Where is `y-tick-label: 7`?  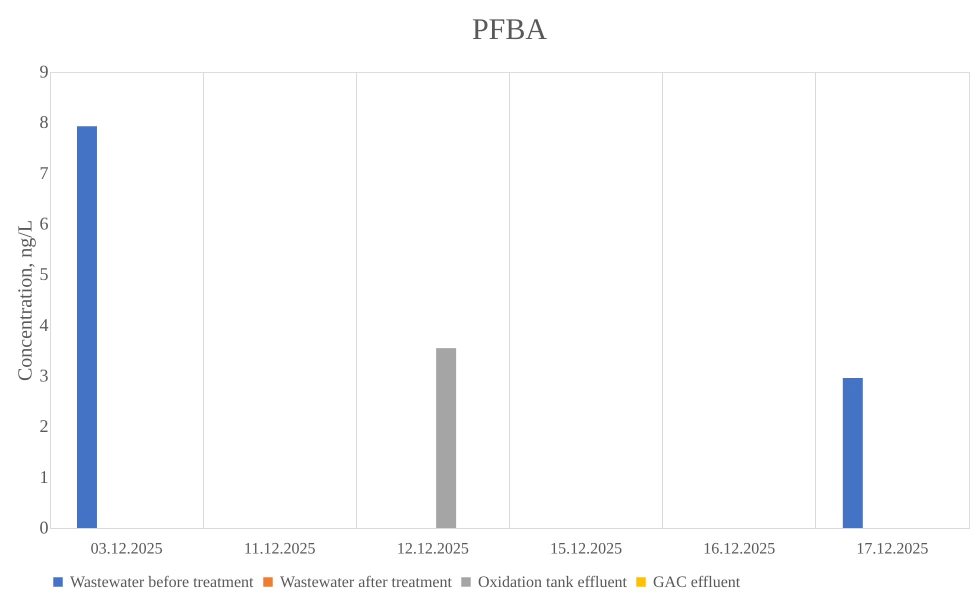 y-tick-label: 7 is located at coordinates (44, 172).